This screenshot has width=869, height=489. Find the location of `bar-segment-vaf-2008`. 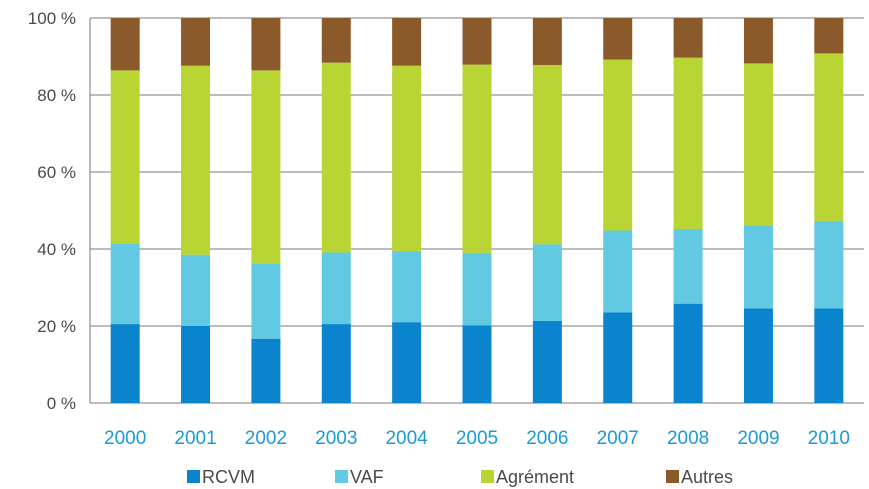

bar-segment-vaf-2008 is located at coordinates (688, 266).